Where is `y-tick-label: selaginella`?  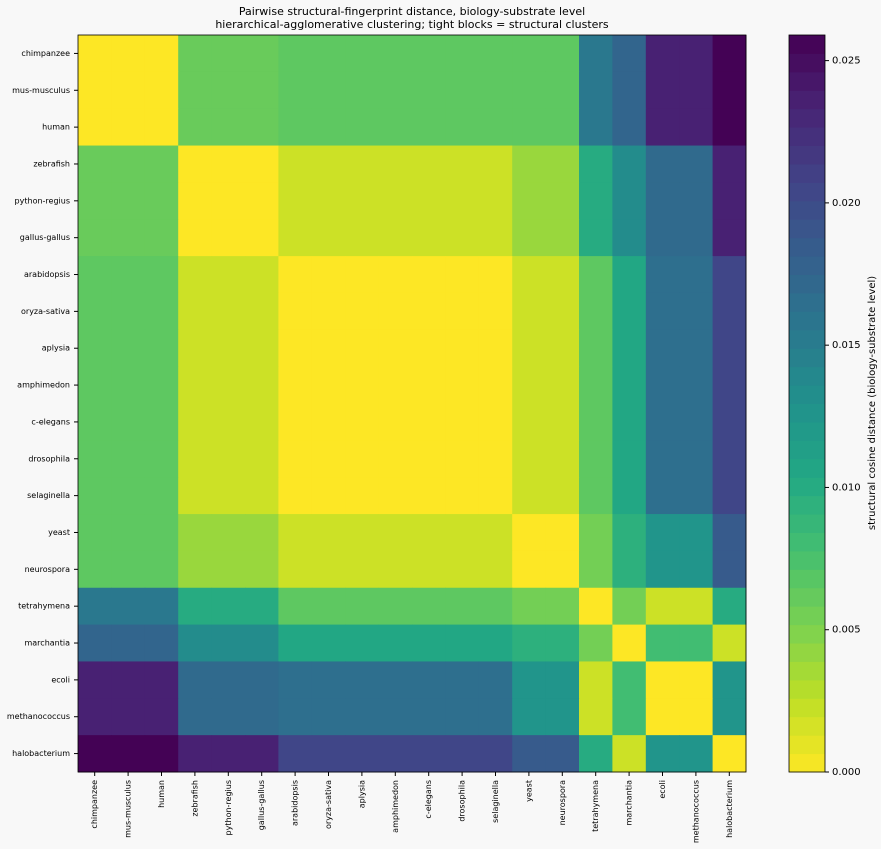 y-tick-label: selaginella is located at coordinates (48, 495).